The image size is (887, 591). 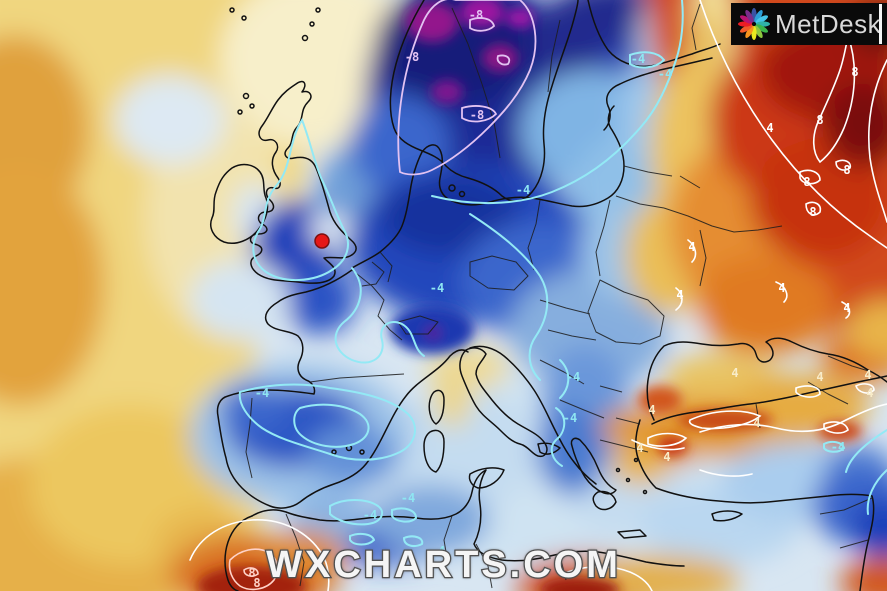 What do you see at coordinates (828, 23) in the screenshot?
I see `metdesk-logo-text: MetDesk` at bounding box center [828, 23].